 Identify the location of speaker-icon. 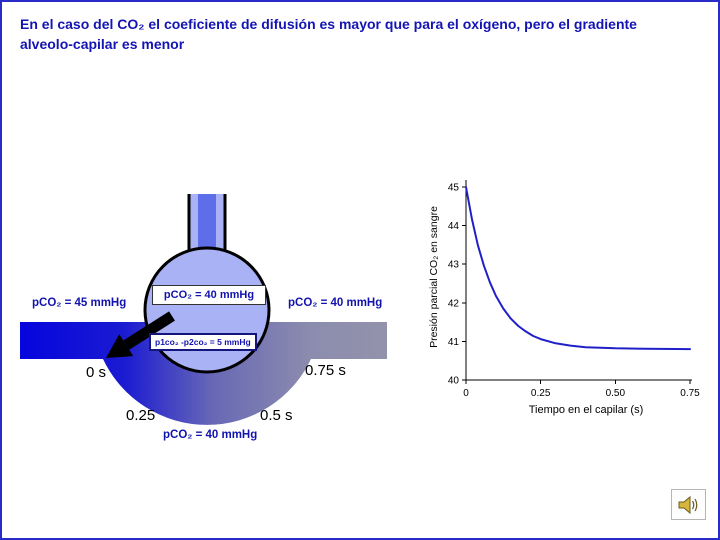
(687, 504).